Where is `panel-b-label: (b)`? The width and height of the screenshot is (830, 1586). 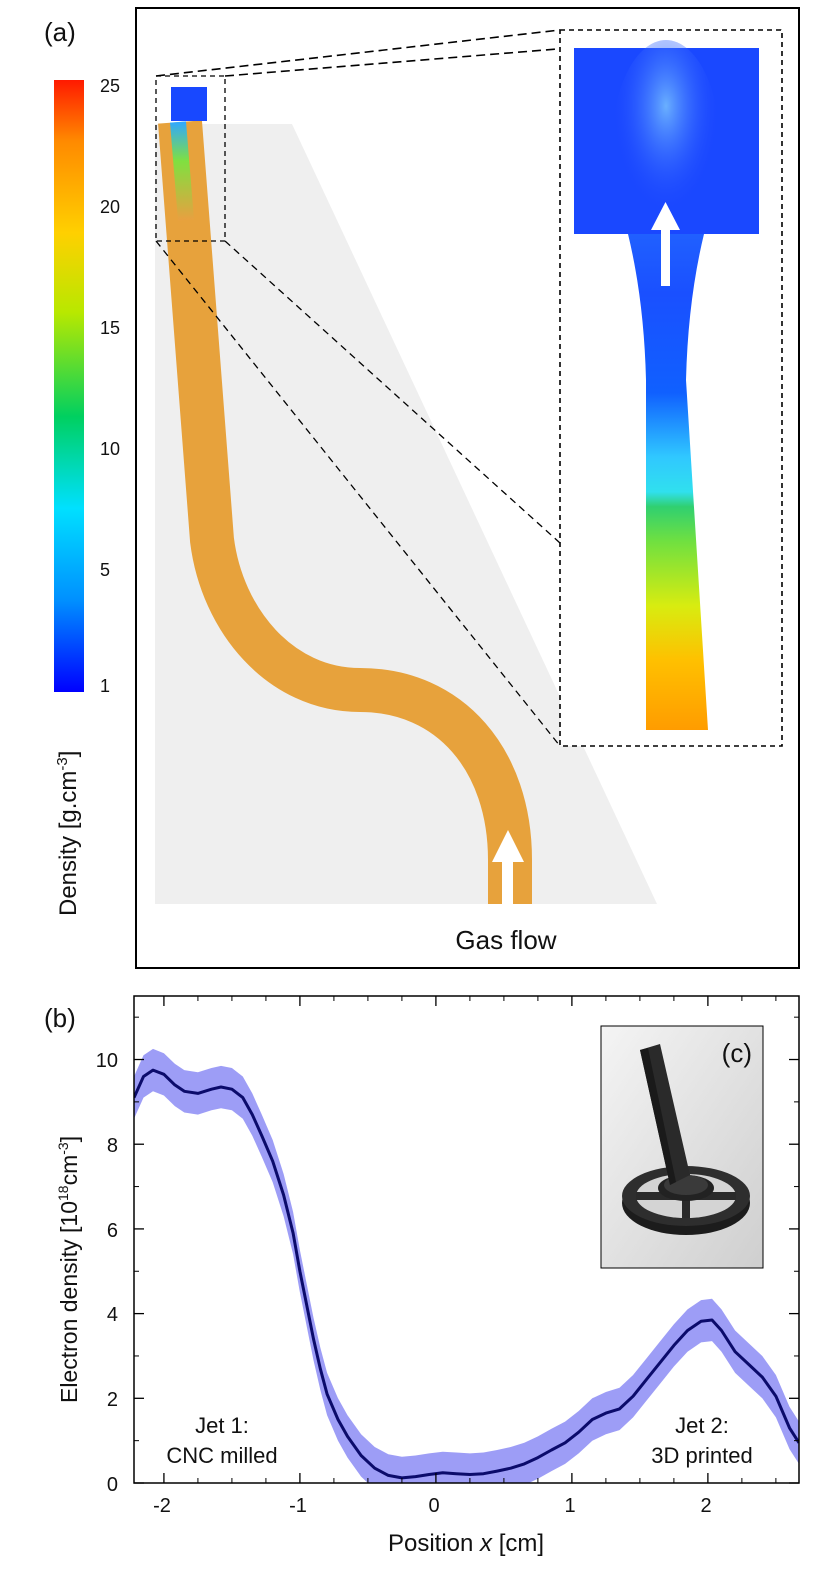
panel-b-label: (b) is located at coordinates (60, 1018).